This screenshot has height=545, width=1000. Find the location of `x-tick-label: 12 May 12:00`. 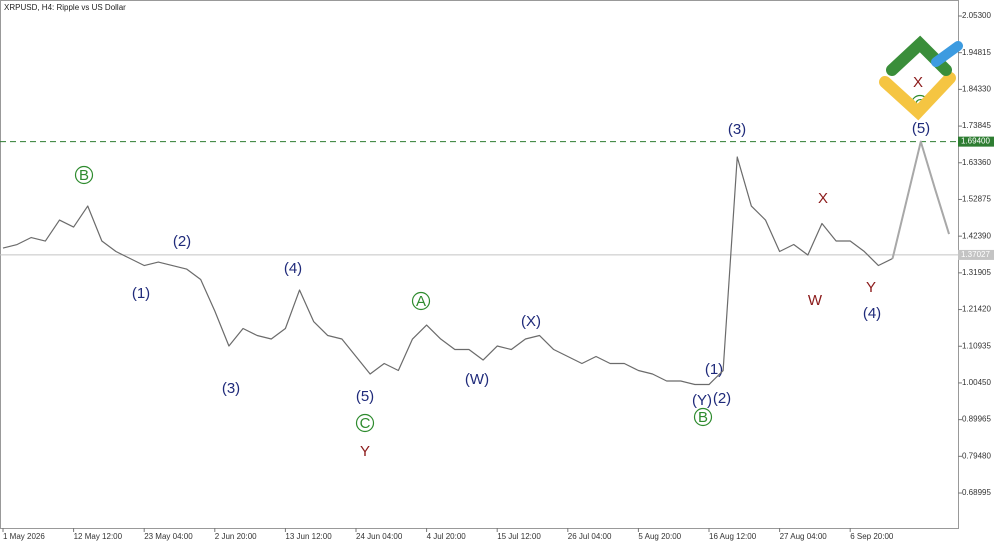

x-tick-label: 12 May 12:00 is located at coordinates (98, 536).